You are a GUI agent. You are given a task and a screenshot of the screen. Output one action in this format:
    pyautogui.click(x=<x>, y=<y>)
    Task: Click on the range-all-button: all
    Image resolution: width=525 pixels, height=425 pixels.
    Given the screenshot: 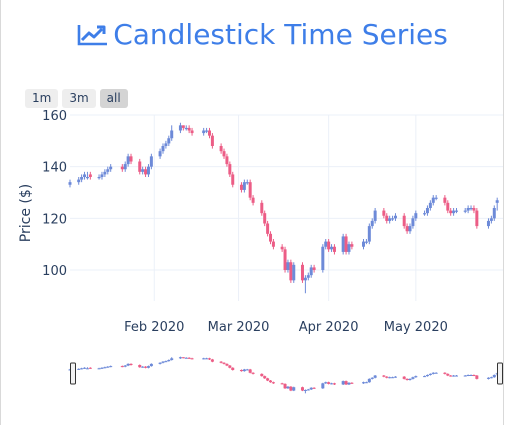 What is the action you would take?
    pyautogui.click(x=113, y=98)
    